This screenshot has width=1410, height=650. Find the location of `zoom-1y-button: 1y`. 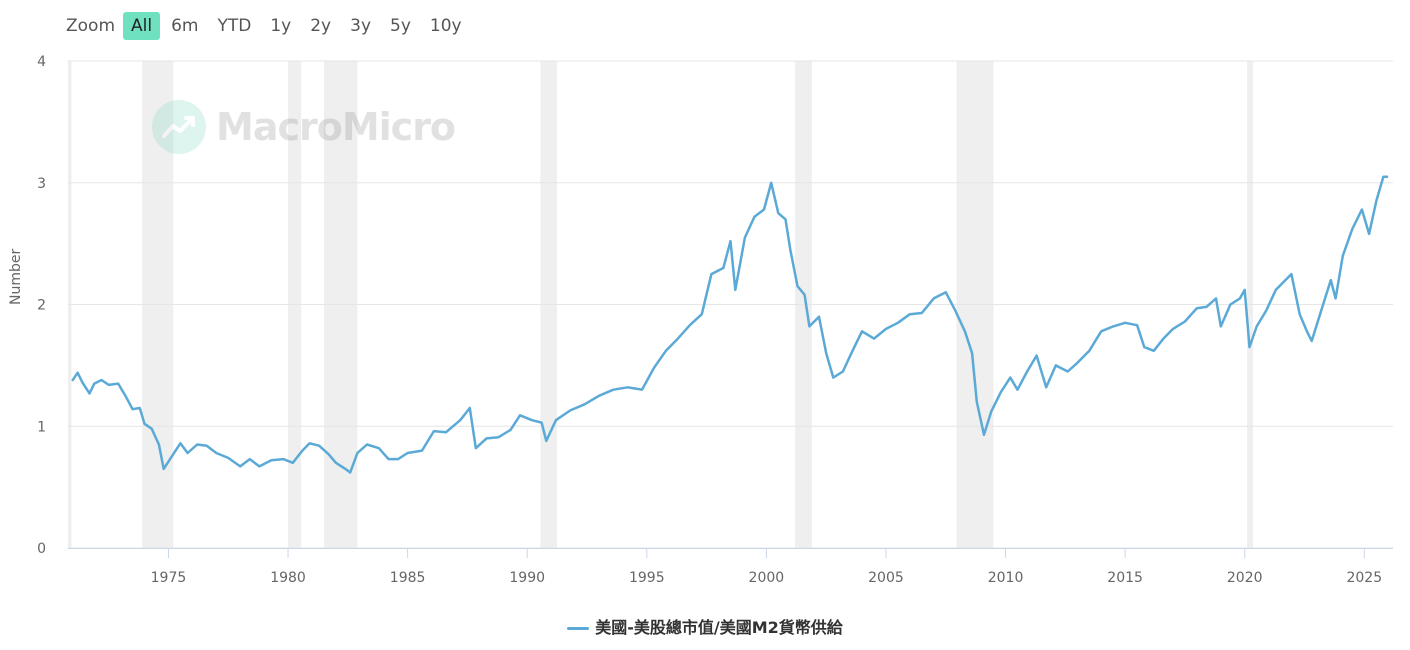

zoom-1y-button: 1y is located at coordinates (281, 26).